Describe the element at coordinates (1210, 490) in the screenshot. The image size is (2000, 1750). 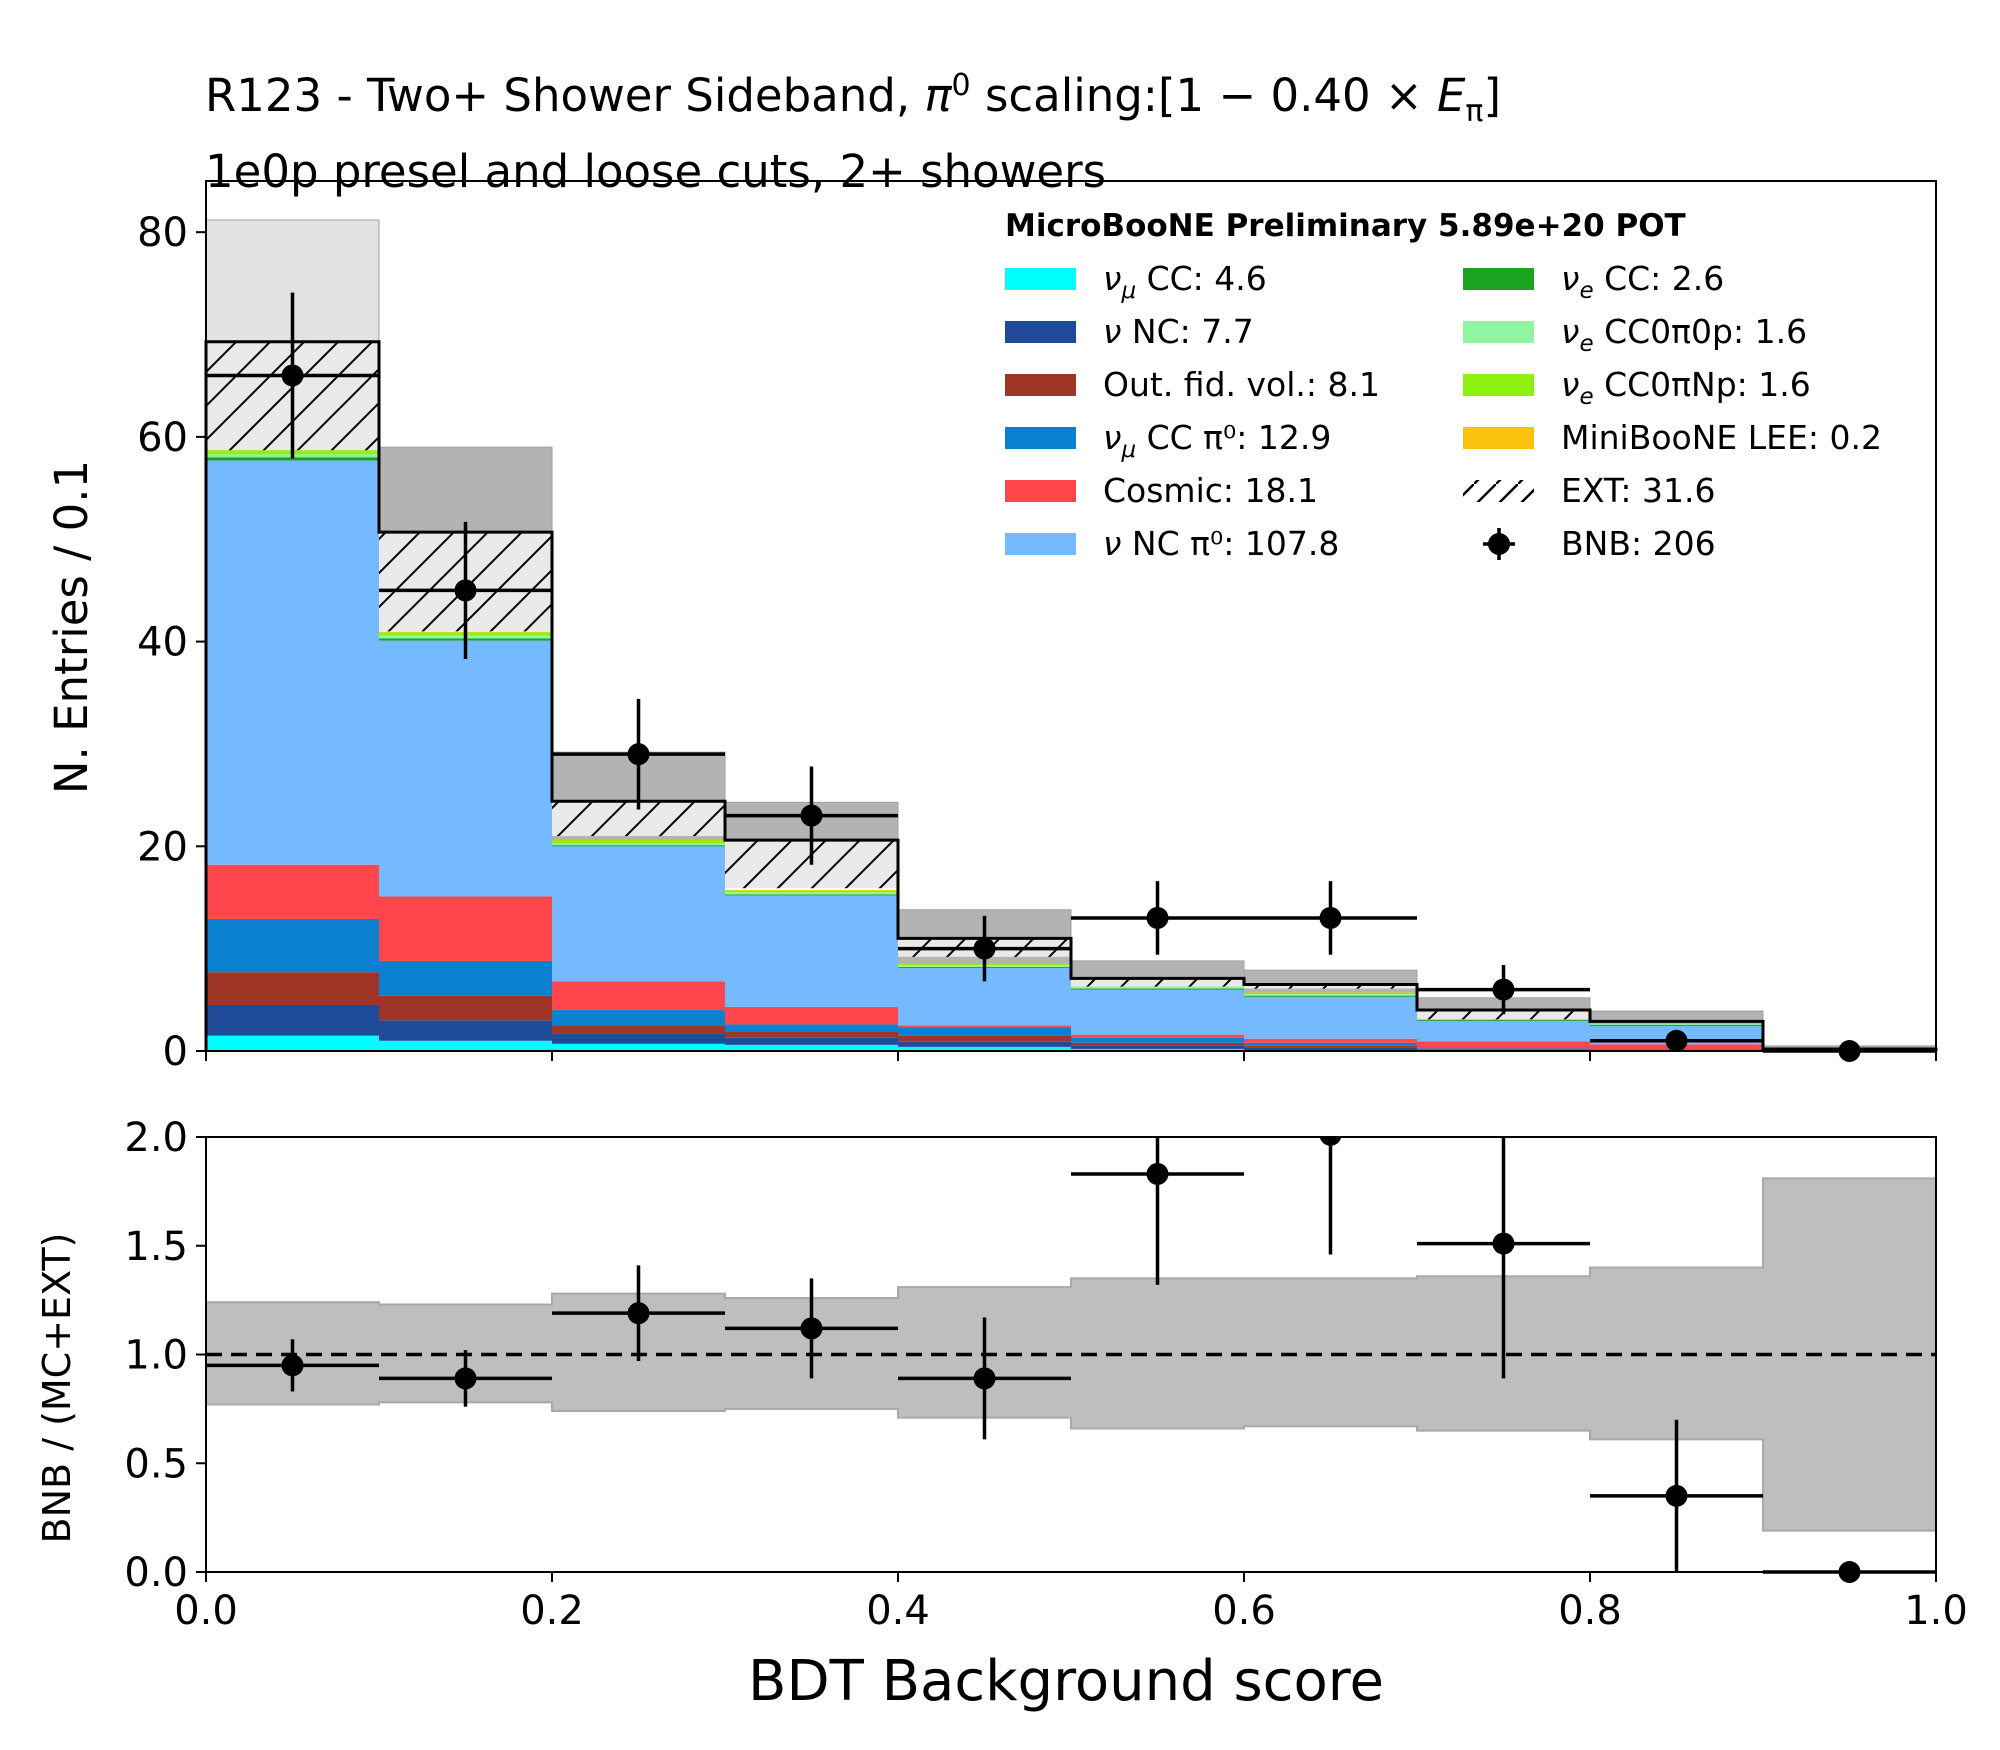
I see `legend-label: Cosmic: 18.1` at that location.